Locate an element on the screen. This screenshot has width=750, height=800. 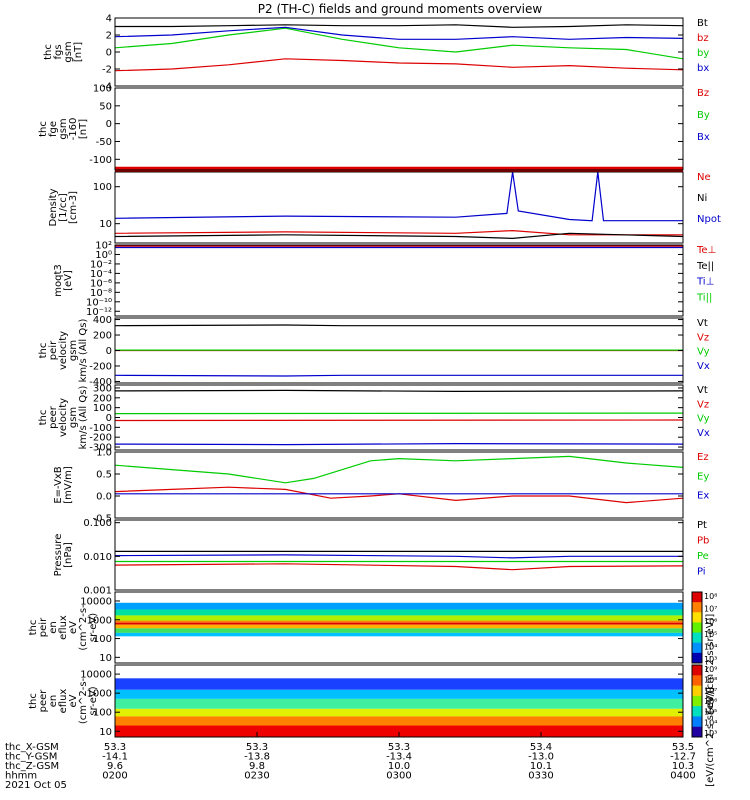
footer-value: -13.4 is located at coordinates (399, 757).